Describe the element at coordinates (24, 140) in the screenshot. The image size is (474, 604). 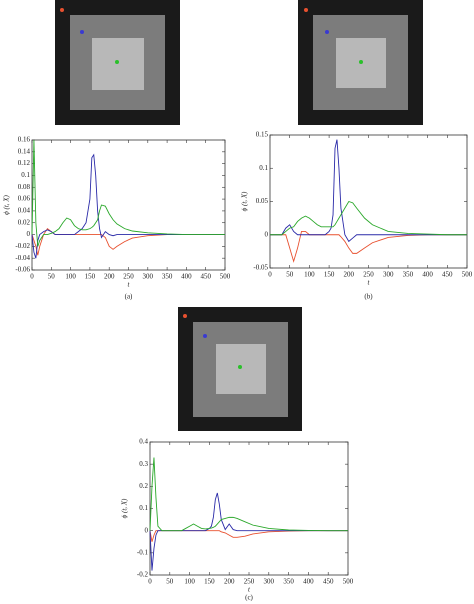
I see `y-tick-label: 0.16` at that location.